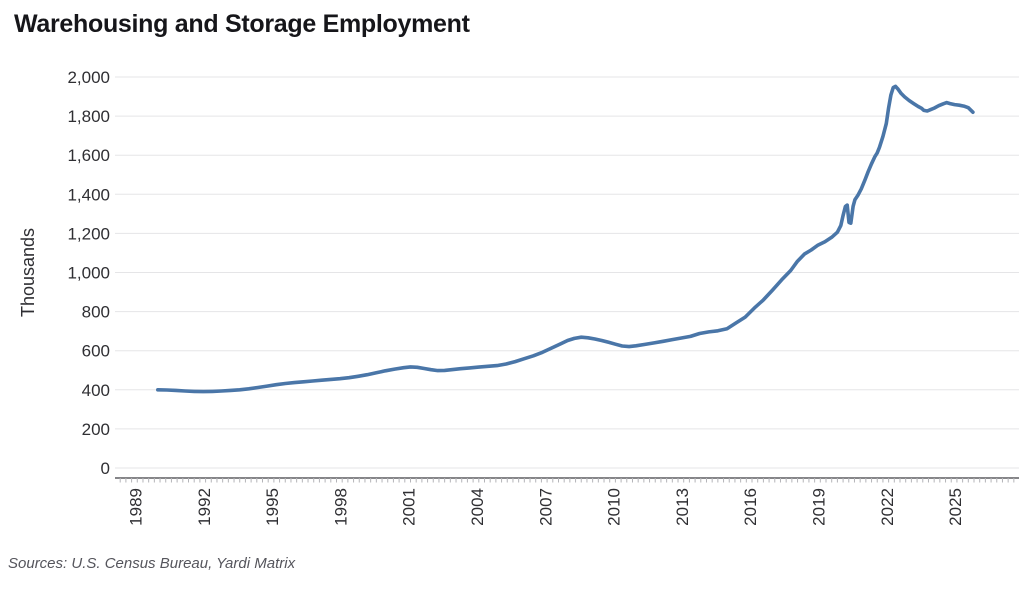  What do you see at coordinates (96, 312) in the screenshot?
I see `y-axis-tick-label: 800` at bounding box center [96, 312].